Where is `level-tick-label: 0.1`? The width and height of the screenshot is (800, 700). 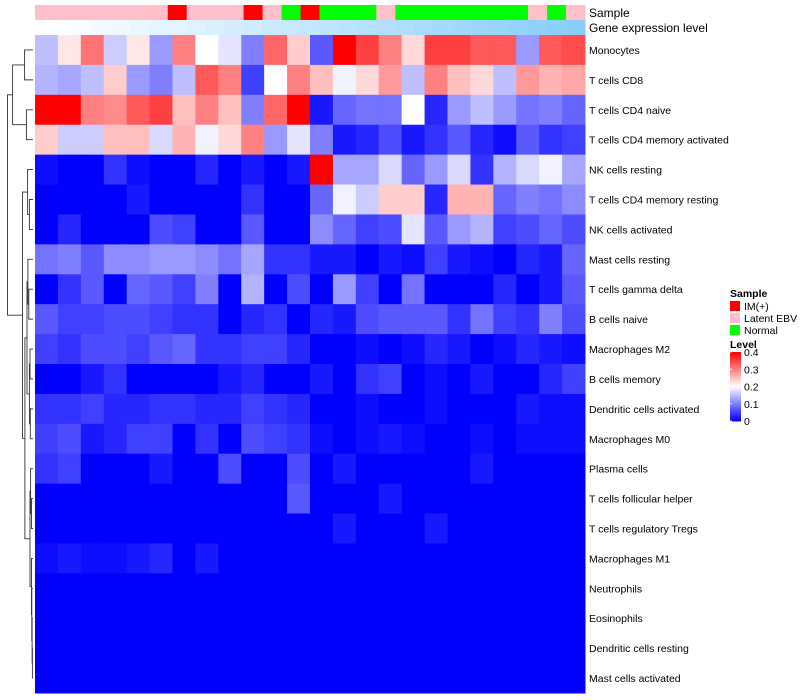
level-tick-label: 0.1 is located at coordinates (751, 405).